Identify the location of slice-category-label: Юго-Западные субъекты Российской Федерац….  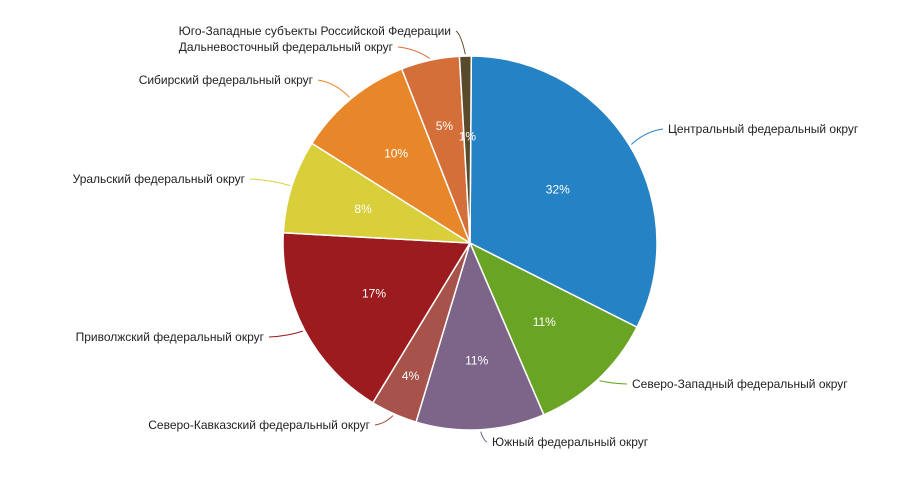
(315, 31).